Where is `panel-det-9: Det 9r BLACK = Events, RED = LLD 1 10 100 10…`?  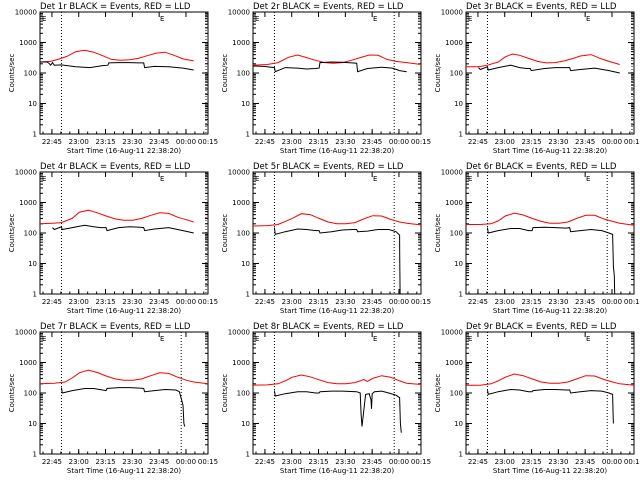
panel-det-9: Det 9r BLACK = Events, RED = LLD 1 10 100 10… is located at coordinates (537, 398).